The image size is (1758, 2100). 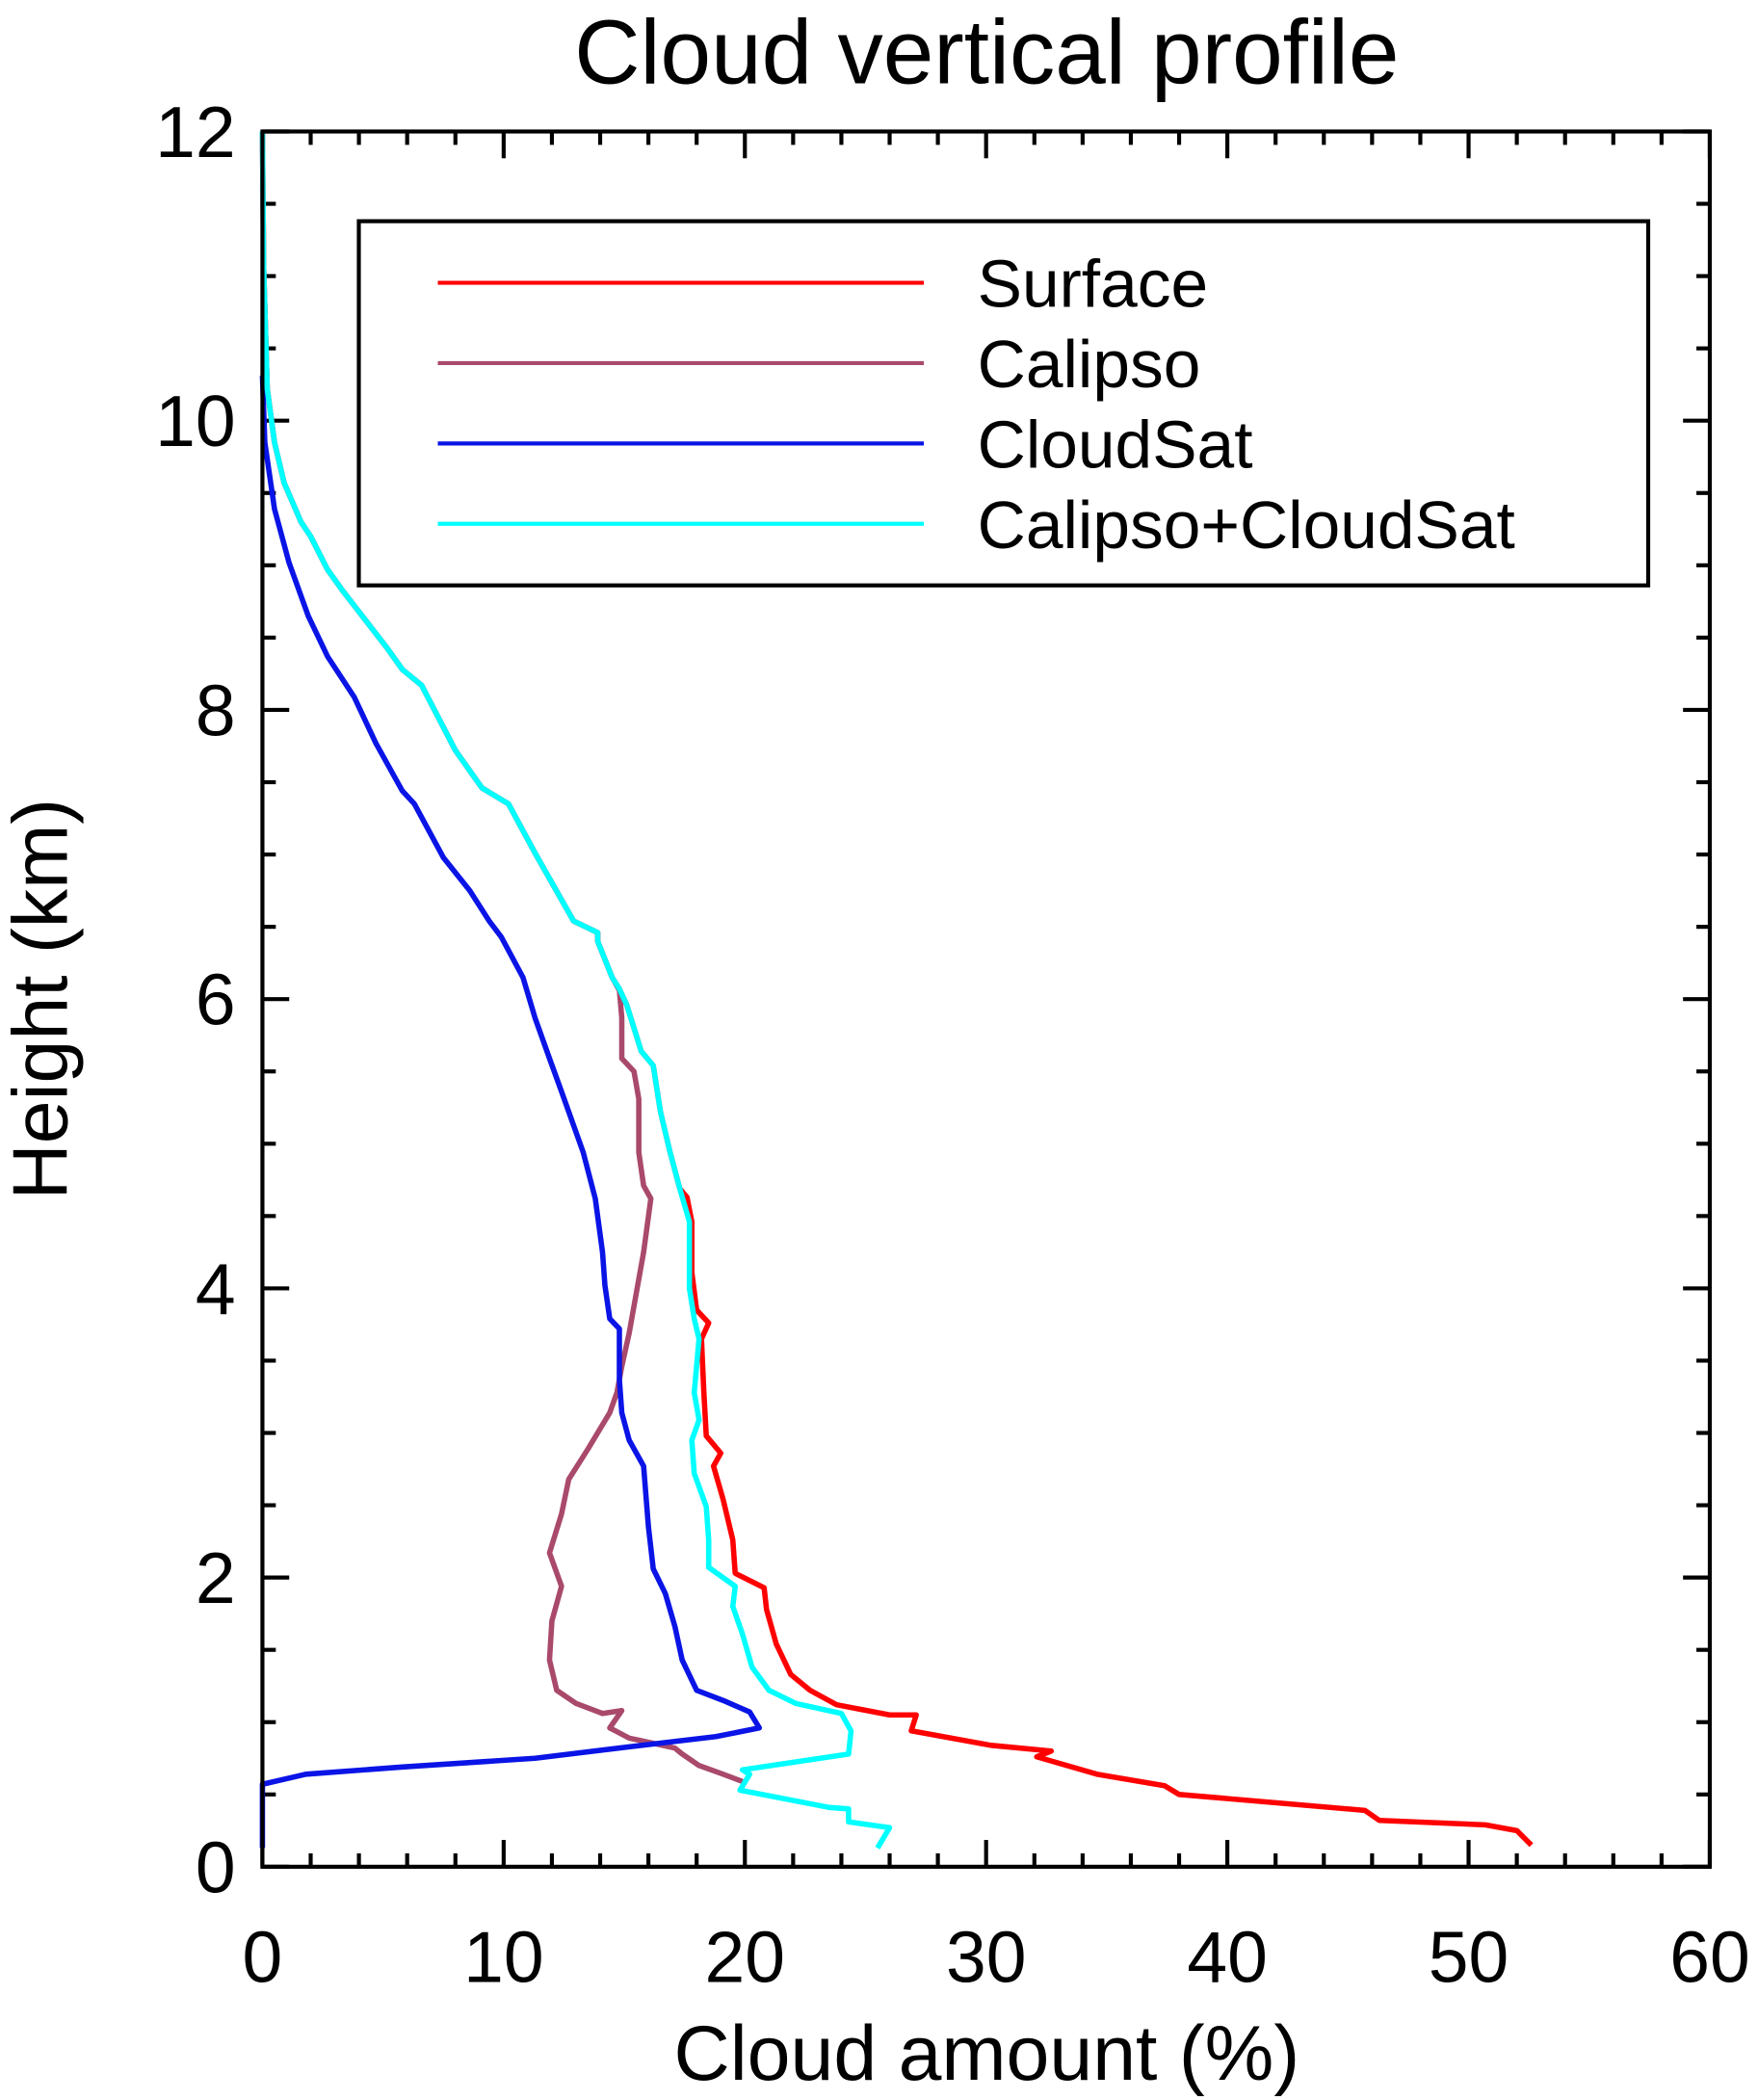 What do you see at coordinates (263, 1957) in the screenshot?
I see `x-tick-label: 0` at bounding box center [263, 1957].